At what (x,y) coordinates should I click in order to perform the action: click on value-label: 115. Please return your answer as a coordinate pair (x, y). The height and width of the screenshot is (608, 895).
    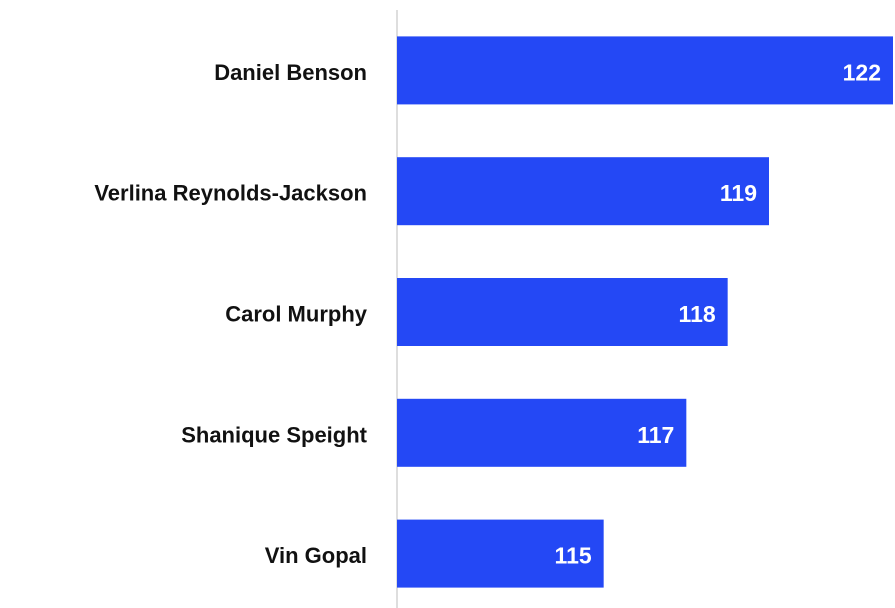
    Looking at the image, I should click on (573, 556).